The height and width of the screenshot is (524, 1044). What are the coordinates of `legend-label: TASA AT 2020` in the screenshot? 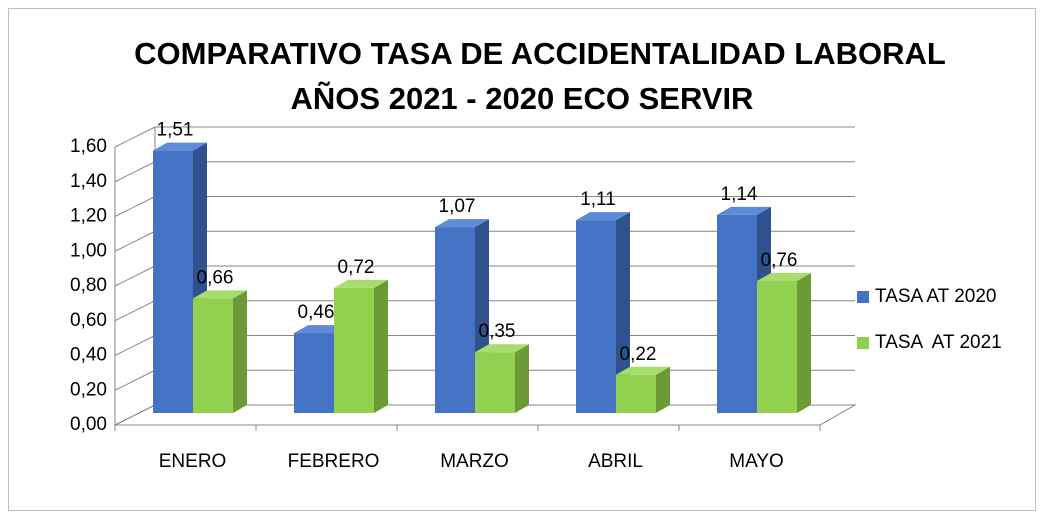 It's located at (935, 296).